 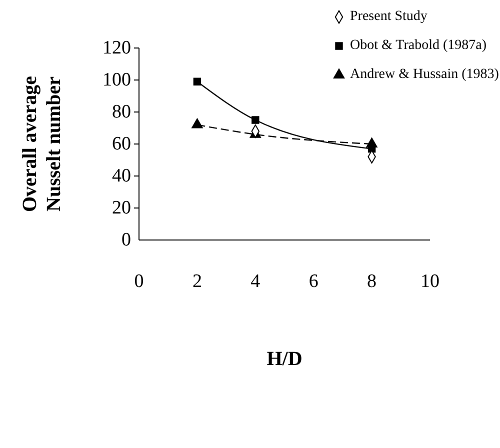 I want to click on x-axis-title: H/D, so click(x=284, y=359).